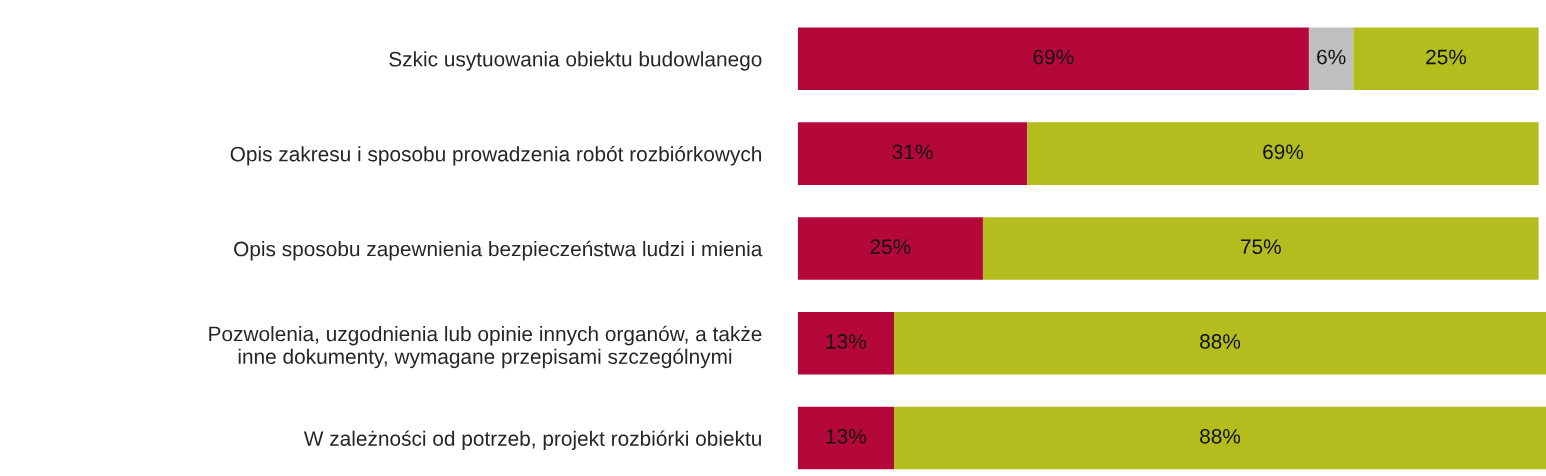 Image resolution: width=1546 pixels, height=476 pixels. I want to click on y-tick-label: Opis zakresu i sposobu prowadzenia robót rozbiórkowych, so click(495, 155).